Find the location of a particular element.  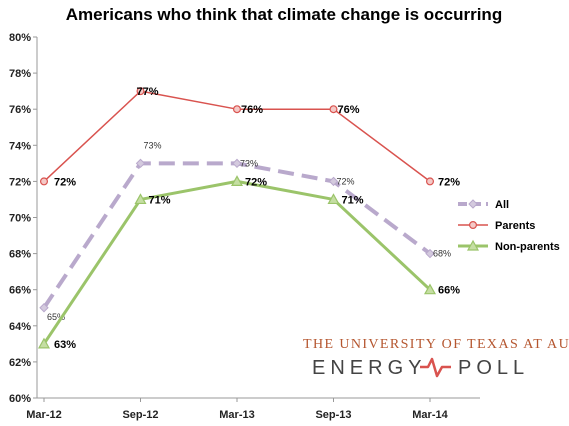

logo-word-poll: POLL is located at coordinates (493, 368).